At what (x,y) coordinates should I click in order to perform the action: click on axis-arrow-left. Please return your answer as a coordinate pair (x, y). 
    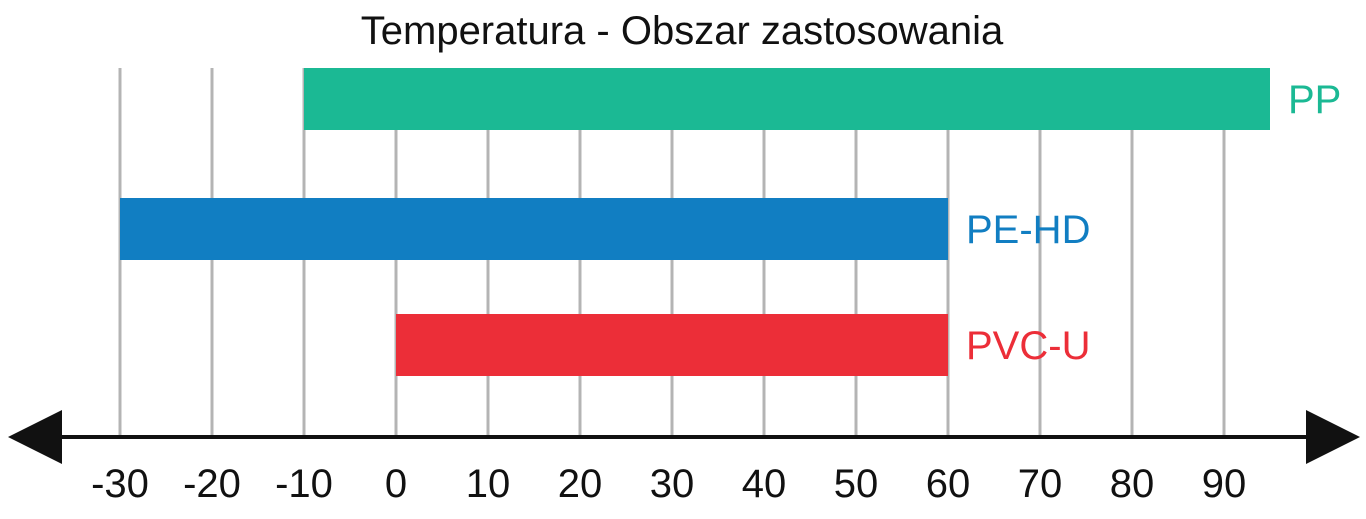
    Looking at the image, I should click on (35, 437).